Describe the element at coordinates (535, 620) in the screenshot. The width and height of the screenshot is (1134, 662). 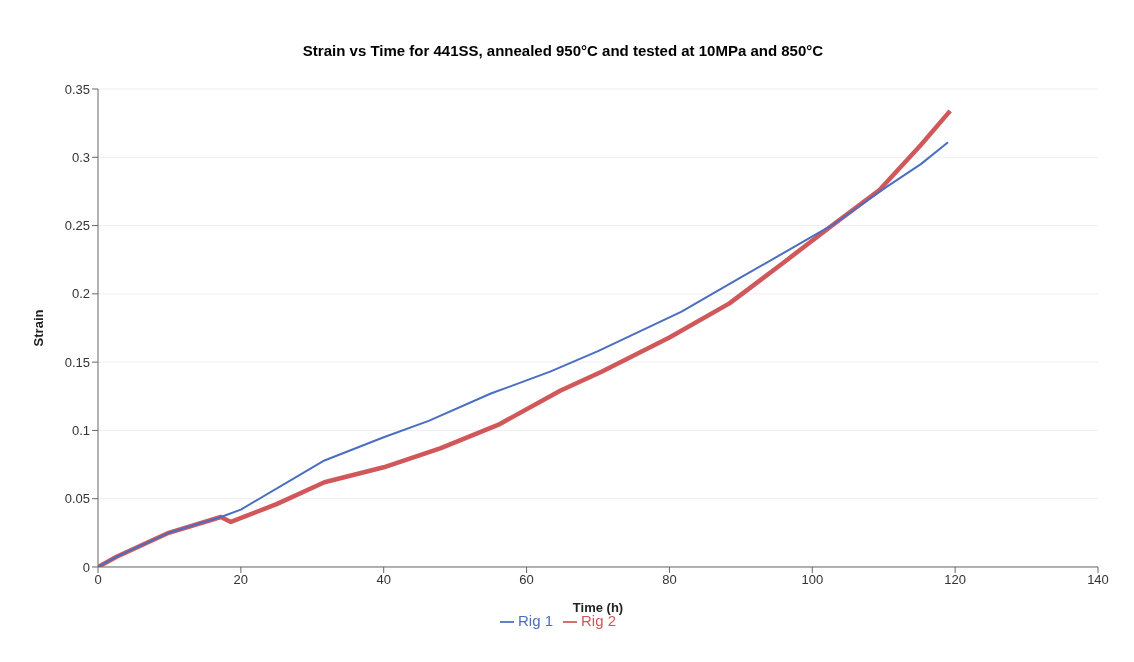
I see `legend-label: Rig 1` at that location.